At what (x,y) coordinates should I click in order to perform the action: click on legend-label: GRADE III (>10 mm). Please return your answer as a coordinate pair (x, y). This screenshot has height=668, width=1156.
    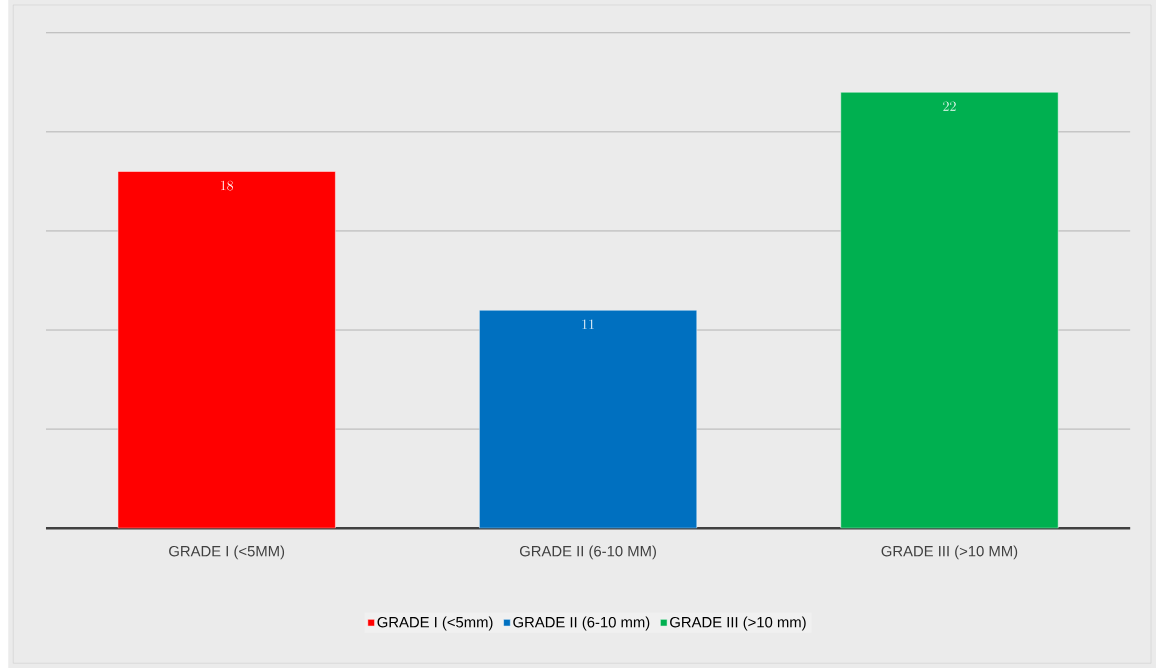
    Looking at the image, I should click on (738, 623).